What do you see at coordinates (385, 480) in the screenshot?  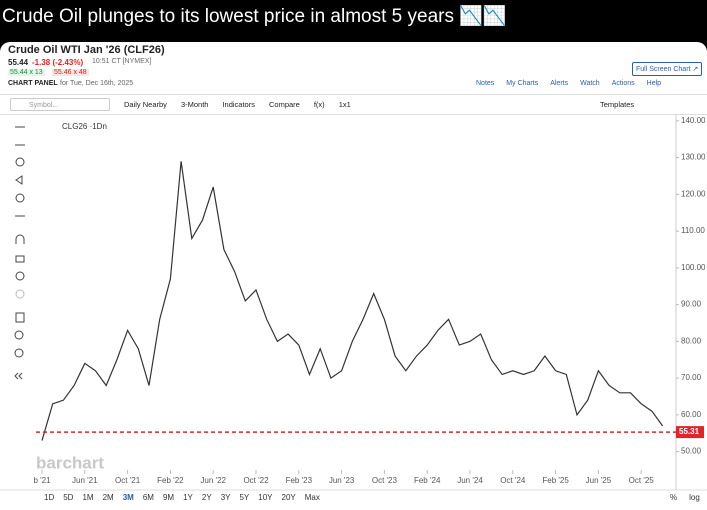 I see `x-tick-label: Oct '23` at bounding box center [385, 480].